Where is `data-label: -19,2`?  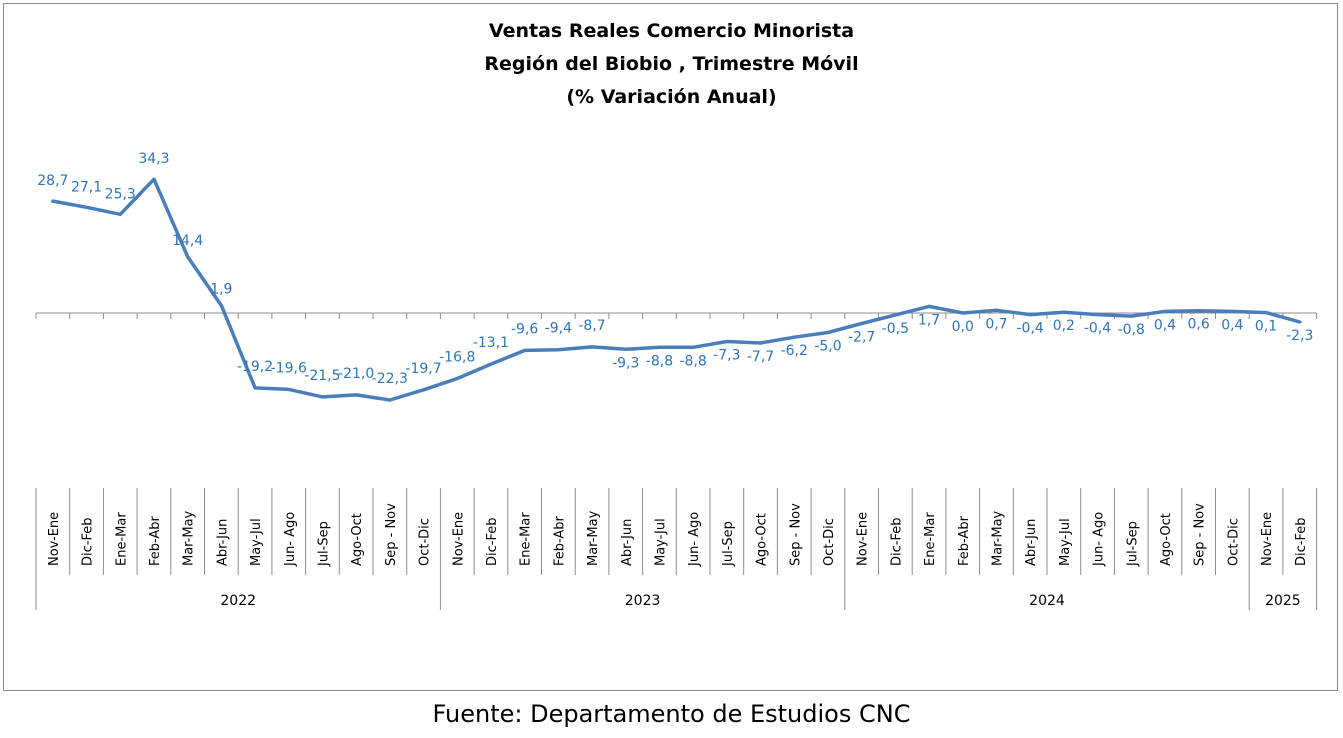 data-label: -19,2 is located at coordinates (255, 367).